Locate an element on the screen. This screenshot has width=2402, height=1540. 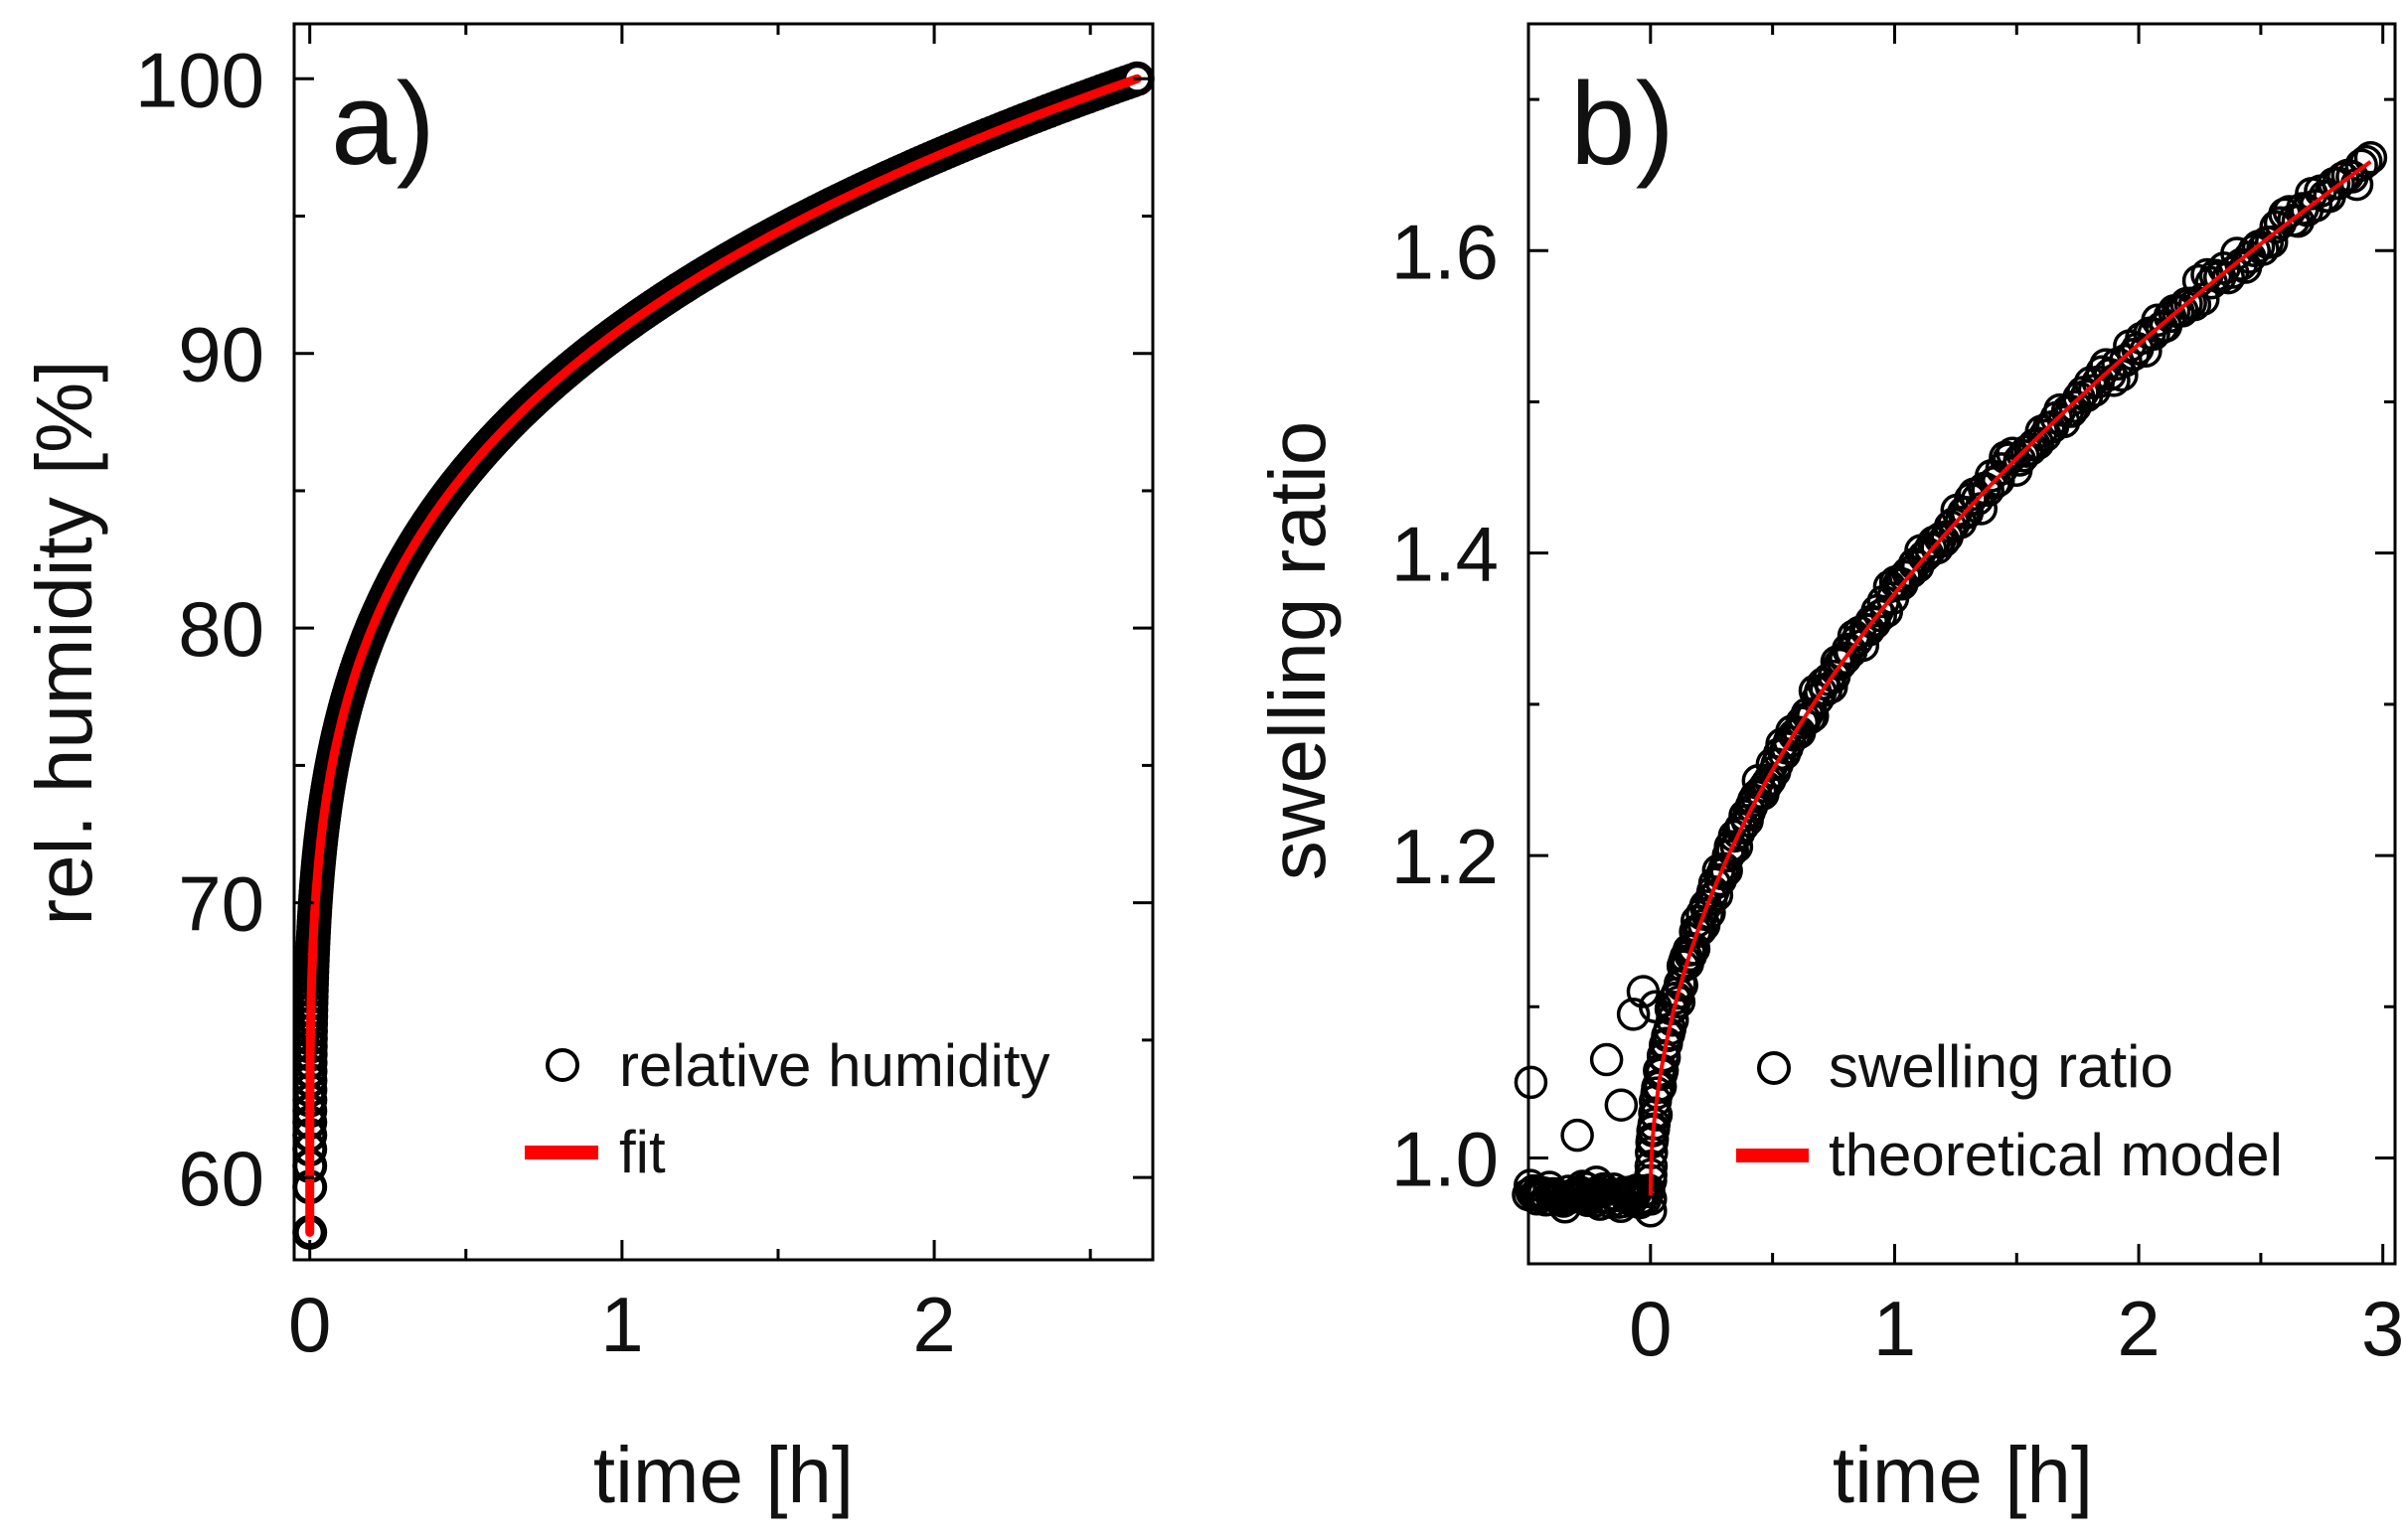
panel-b-x-tick-label: 0 is located at coordinates (1650, 1328).